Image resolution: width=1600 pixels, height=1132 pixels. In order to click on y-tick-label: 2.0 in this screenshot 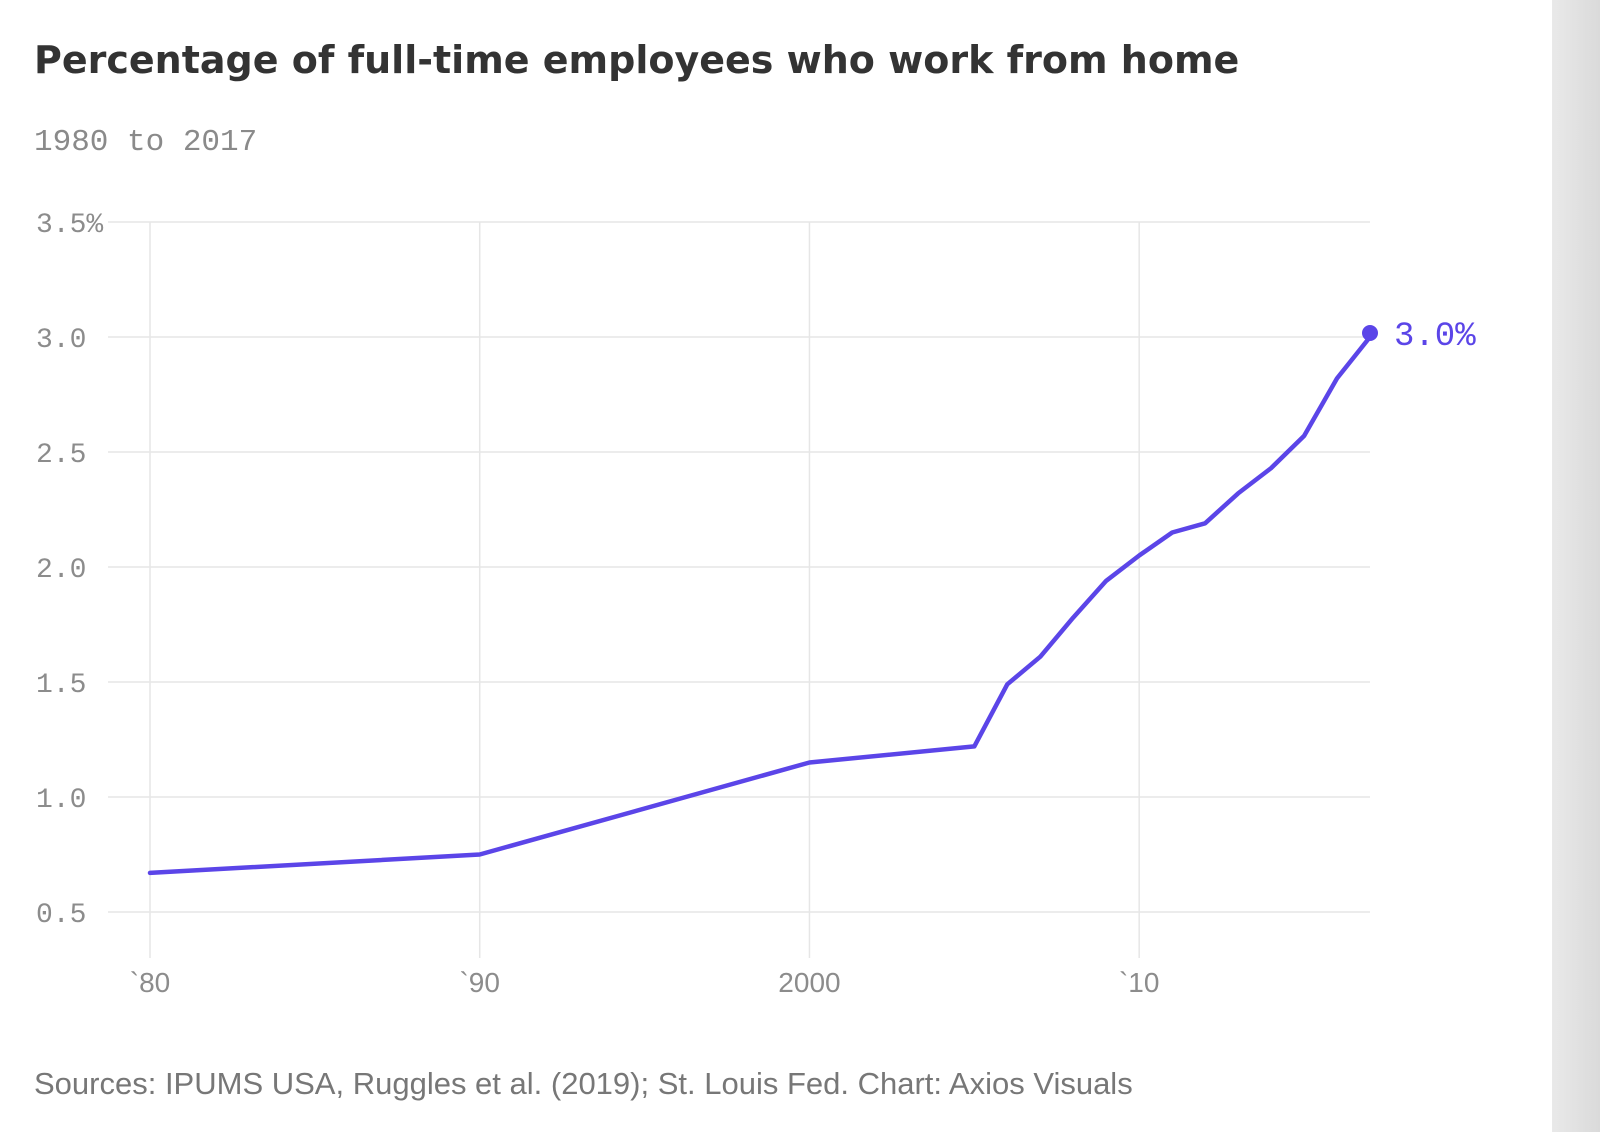, I will do `click(61, 570)`.